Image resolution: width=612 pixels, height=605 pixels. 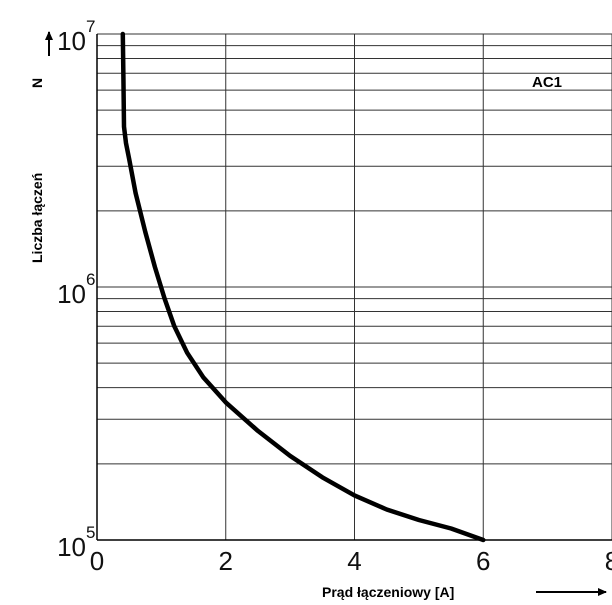 What do you see at coordinates (90, 279) in the screenshot?
I see `y-tick-exponent: 6` at bounding box center [90, 279].